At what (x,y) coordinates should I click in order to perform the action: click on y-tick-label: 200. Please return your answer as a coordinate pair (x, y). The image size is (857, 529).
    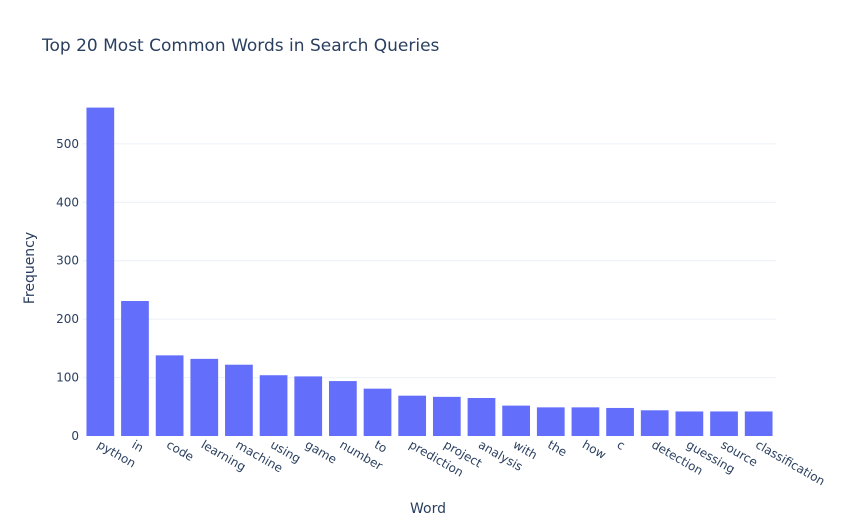
    Looking at the image, I should click on (67, 319).